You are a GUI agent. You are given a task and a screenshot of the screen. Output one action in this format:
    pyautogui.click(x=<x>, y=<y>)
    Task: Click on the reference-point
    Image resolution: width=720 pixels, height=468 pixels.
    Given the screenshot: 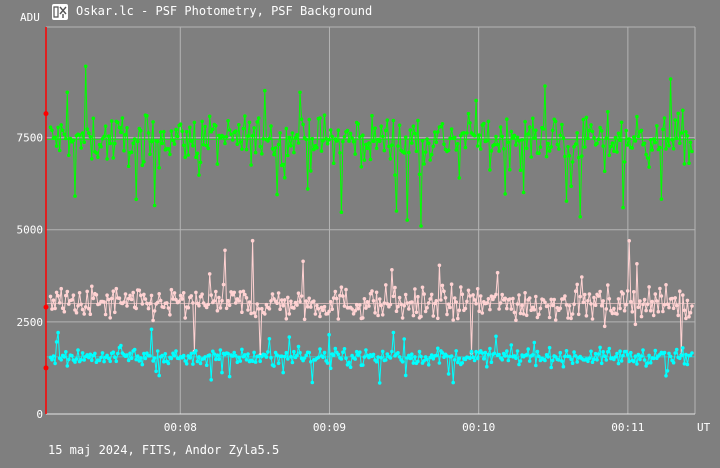 What is the action you would take?
    pyautogui.click(x=46, y=368)
    